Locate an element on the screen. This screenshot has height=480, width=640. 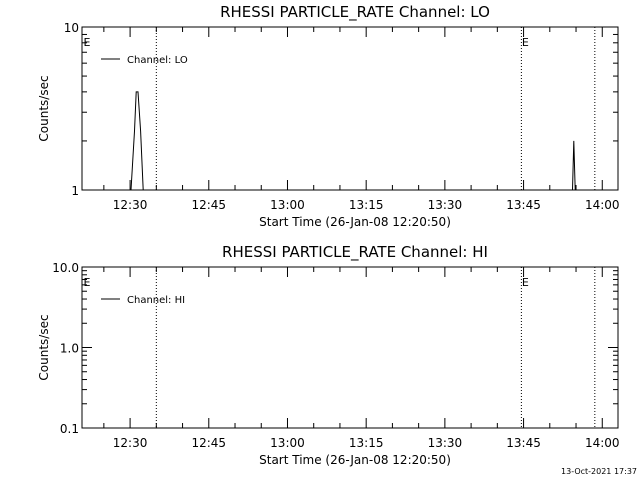
hi-time-marker-label: E is located at coordinates (525, 282).